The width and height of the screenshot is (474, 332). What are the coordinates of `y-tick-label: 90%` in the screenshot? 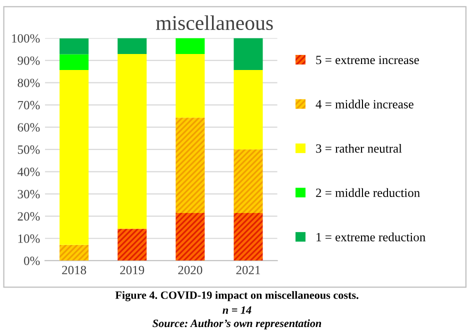 It's located at (29, 60).